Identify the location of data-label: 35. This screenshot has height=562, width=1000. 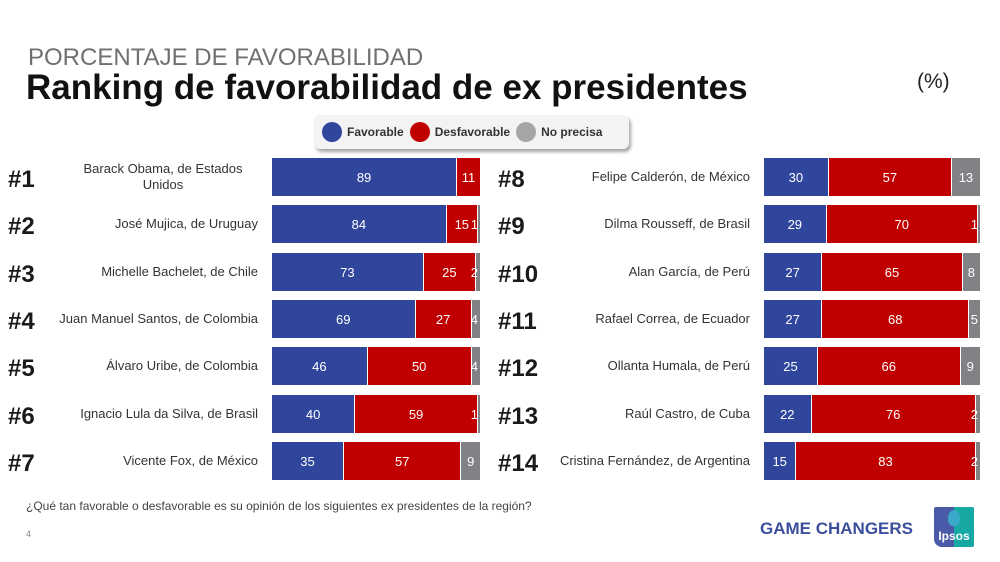
(307, 461).